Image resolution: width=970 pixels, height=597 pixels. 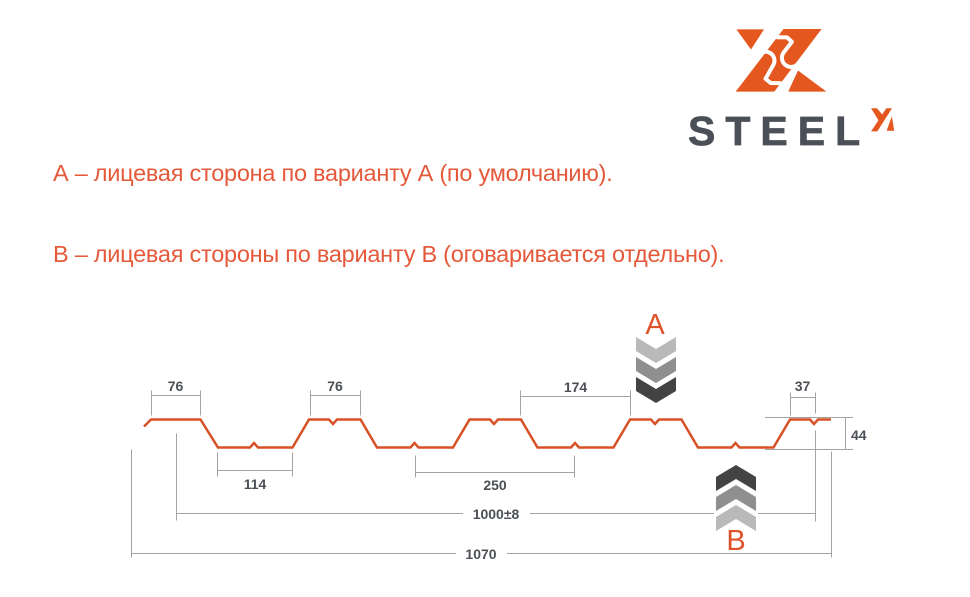 I want to click on svg-text: 1000±8, so click(x=496, y=514).